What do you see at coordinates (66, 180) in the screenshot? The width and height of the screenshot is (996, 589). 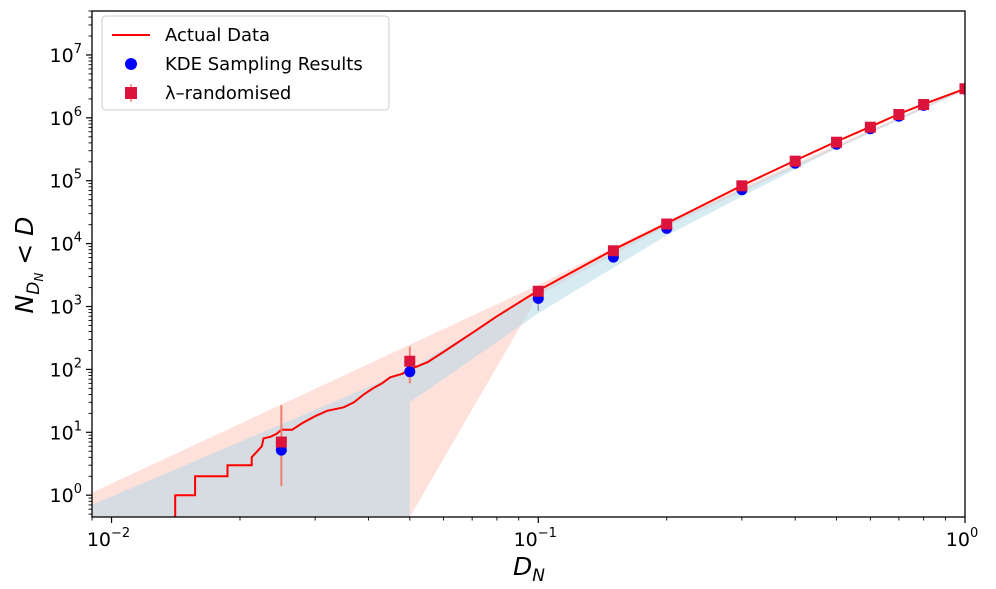 I see `y-tick-label: 10⁵` at bounding box center [66, 180].